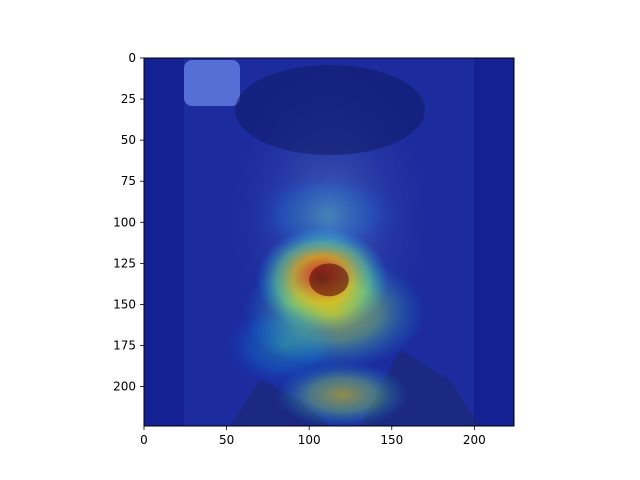 The width and height of the screenshot is (640, 480). I want to click on y-tick-label: 175, so click(124, 346).